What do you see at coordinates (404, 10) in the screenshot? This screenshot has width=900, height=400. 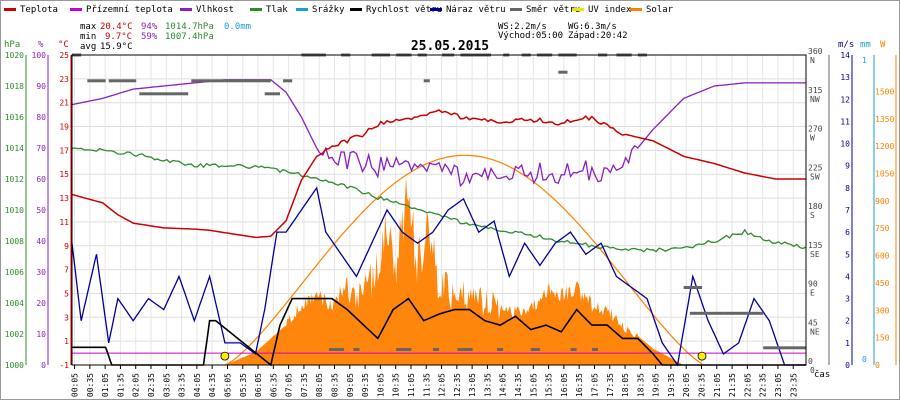 I see `legend-label: Rychlost větru` at bounding box center [404, 10].